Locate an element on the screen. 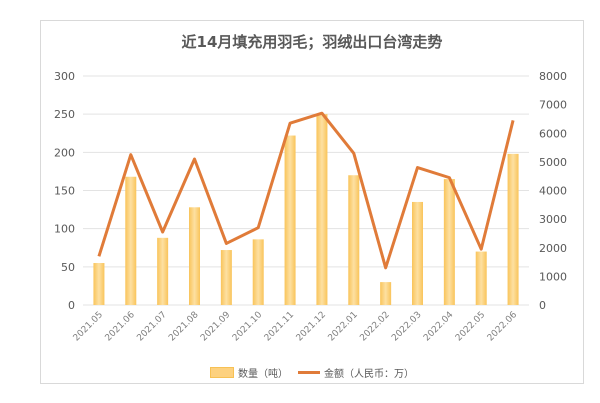 This screenshot has height=403, width=600. bar-swatch-icon is located at coordinates (222, 372).